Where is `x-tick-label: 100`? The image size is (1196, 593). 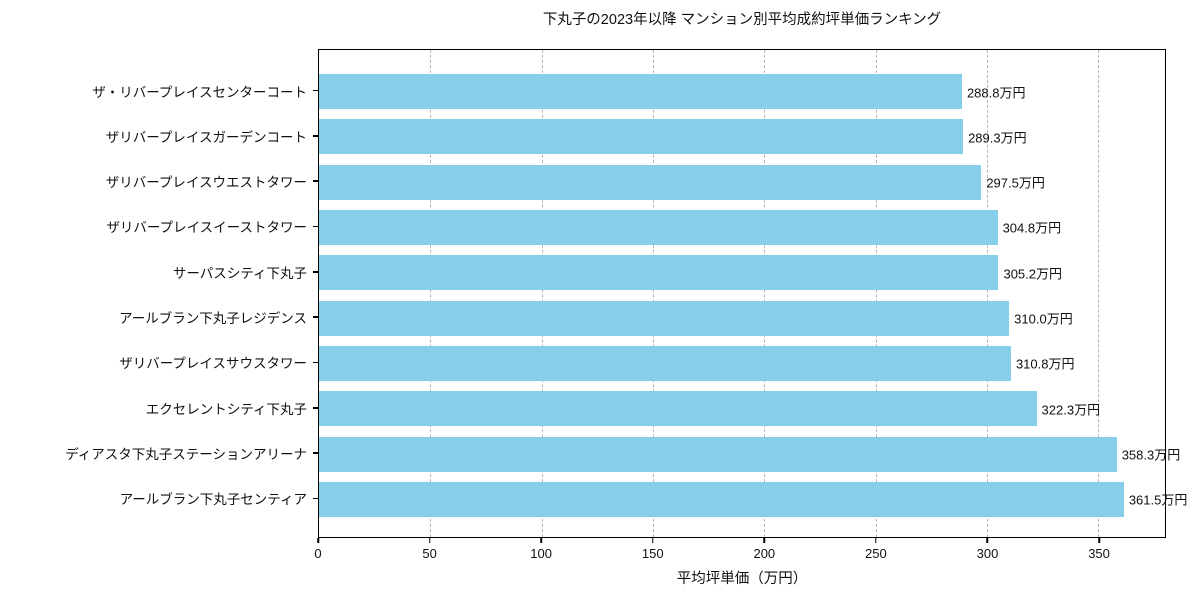
x-tick-label: 100 is located at coordinates (541, 553).